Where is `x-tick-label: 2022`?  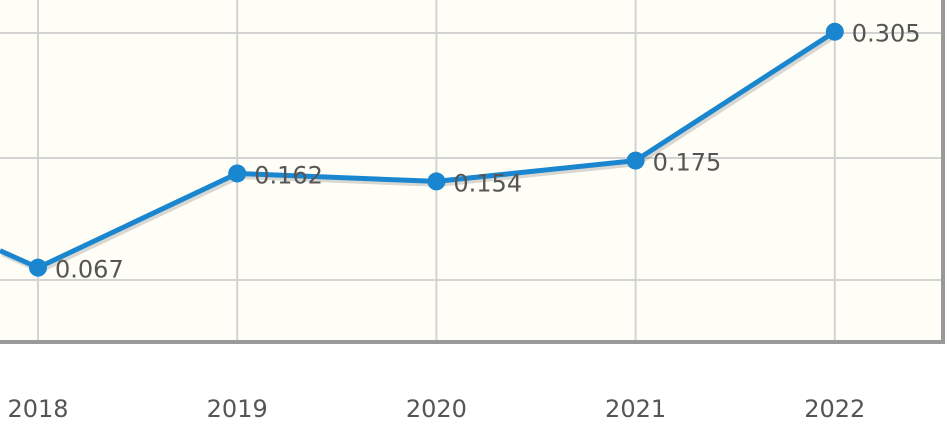
x-tick-label: 2022 is located at coordinates (834, 409).